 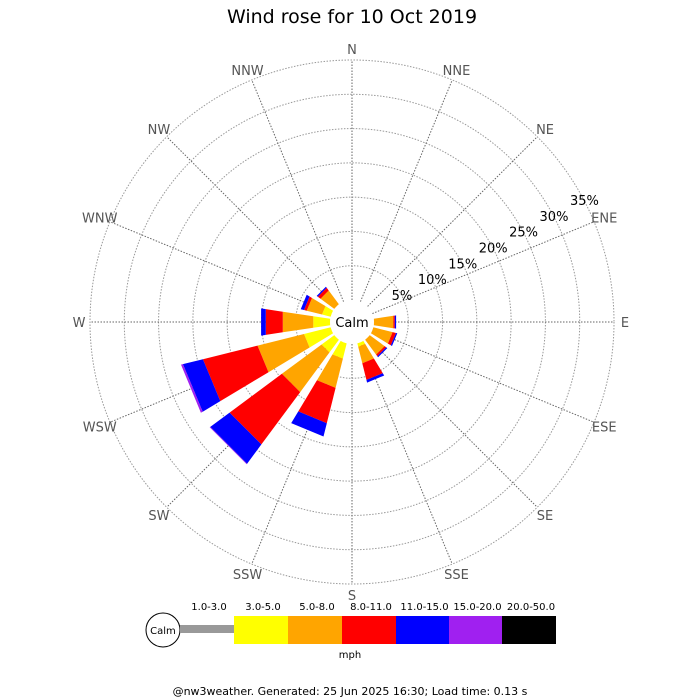 I want to click on direction-label: S, so click(x=352, y=596).